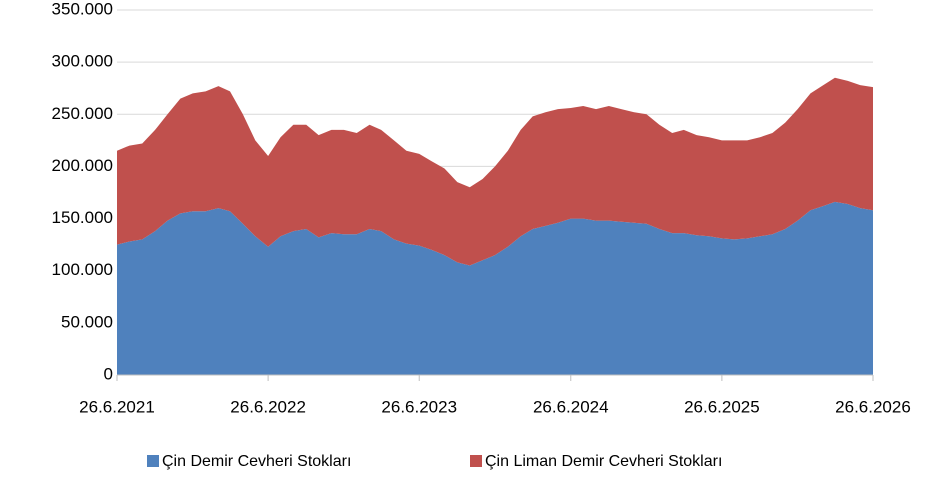 The height and width of the screenshot is (479, 925). What do you see at coordinates (571, 406) in the screenshot?
I see `x-tick-label: 26.6.2024` at bounding box center [571, 406].